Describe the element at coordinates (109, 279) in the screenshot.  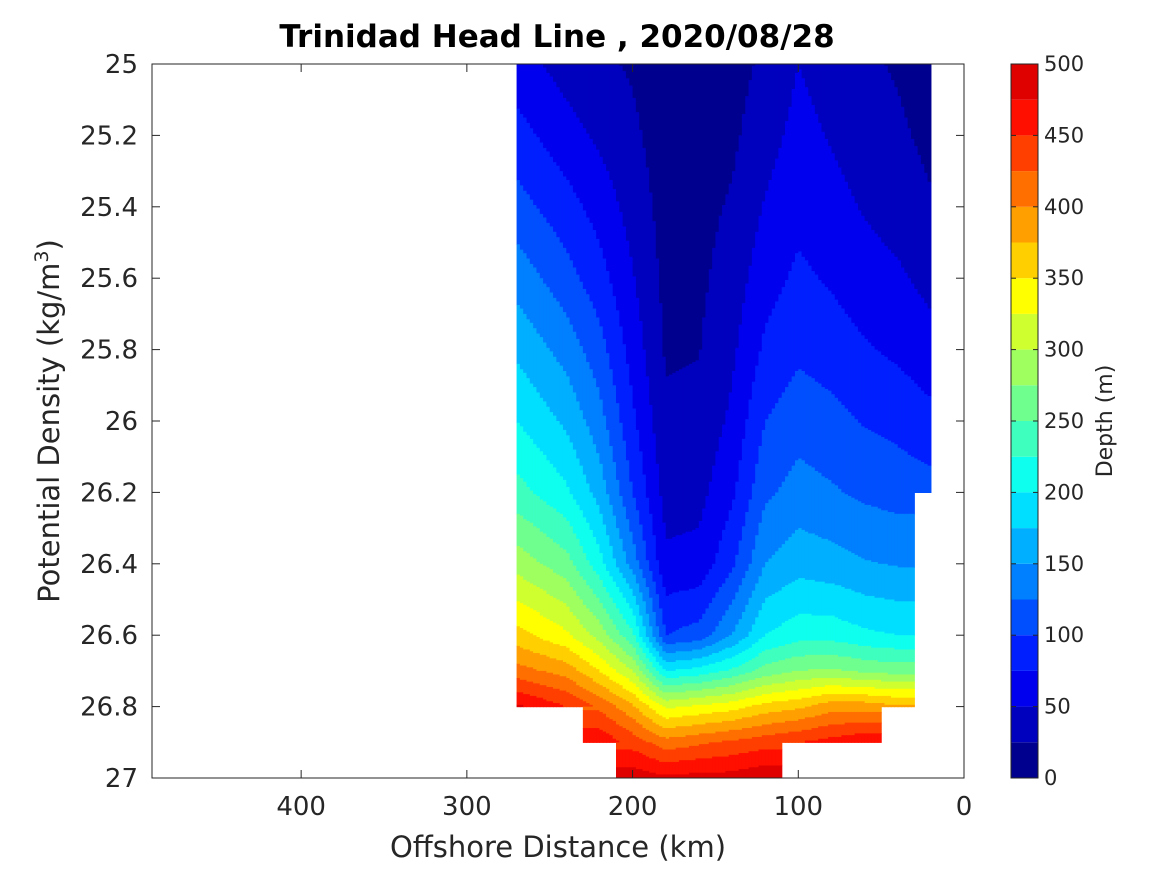
I see `y-tick-label: 25.6` at that location.